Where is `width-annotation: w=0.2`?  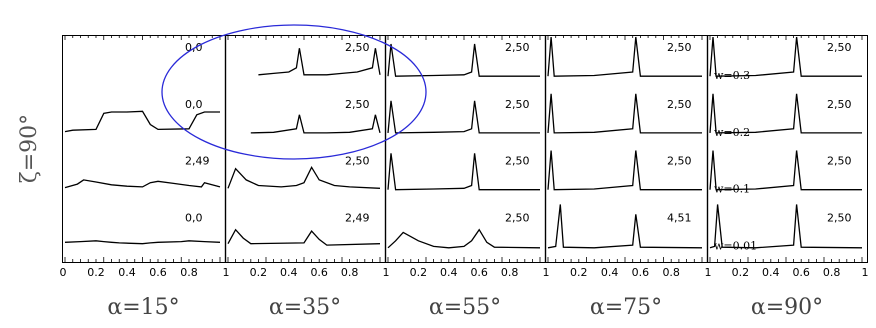
width-annotation: w=0.2 is located at coordinates (732, 132).